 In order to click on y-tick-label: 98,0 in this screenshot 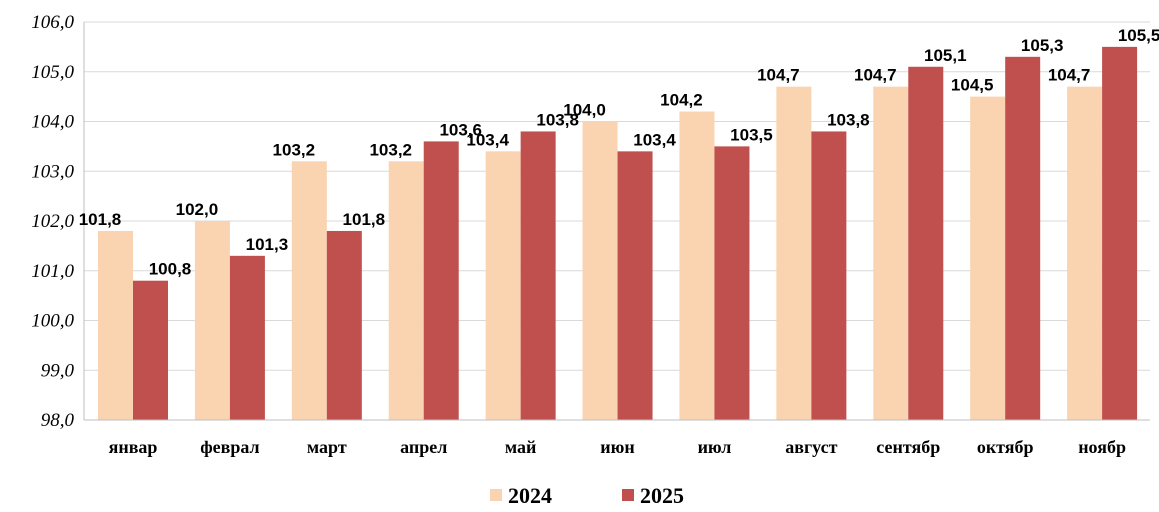, I will do `click(58, 420)`.